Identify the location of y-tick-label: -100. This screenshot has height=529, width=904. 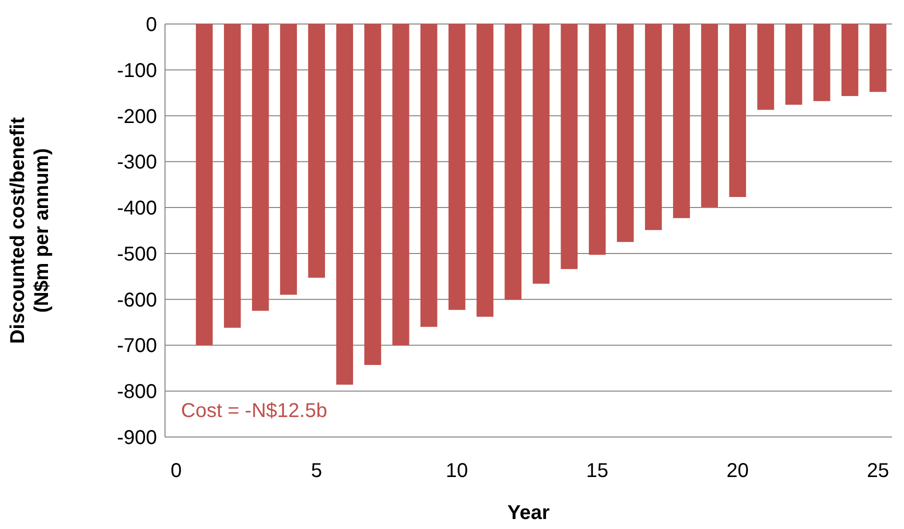
(136, 71).